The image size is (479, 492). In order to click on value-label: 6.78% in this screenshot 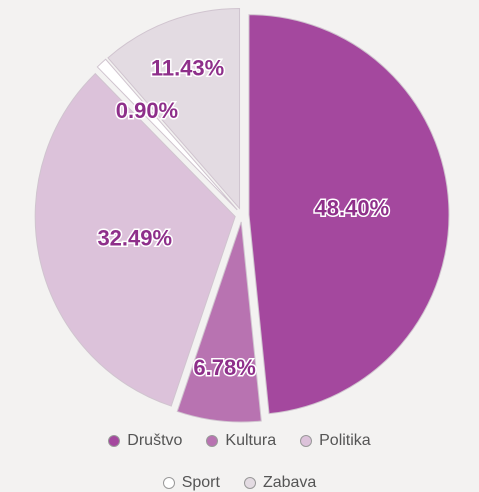, I will do `click(224, 367)`.